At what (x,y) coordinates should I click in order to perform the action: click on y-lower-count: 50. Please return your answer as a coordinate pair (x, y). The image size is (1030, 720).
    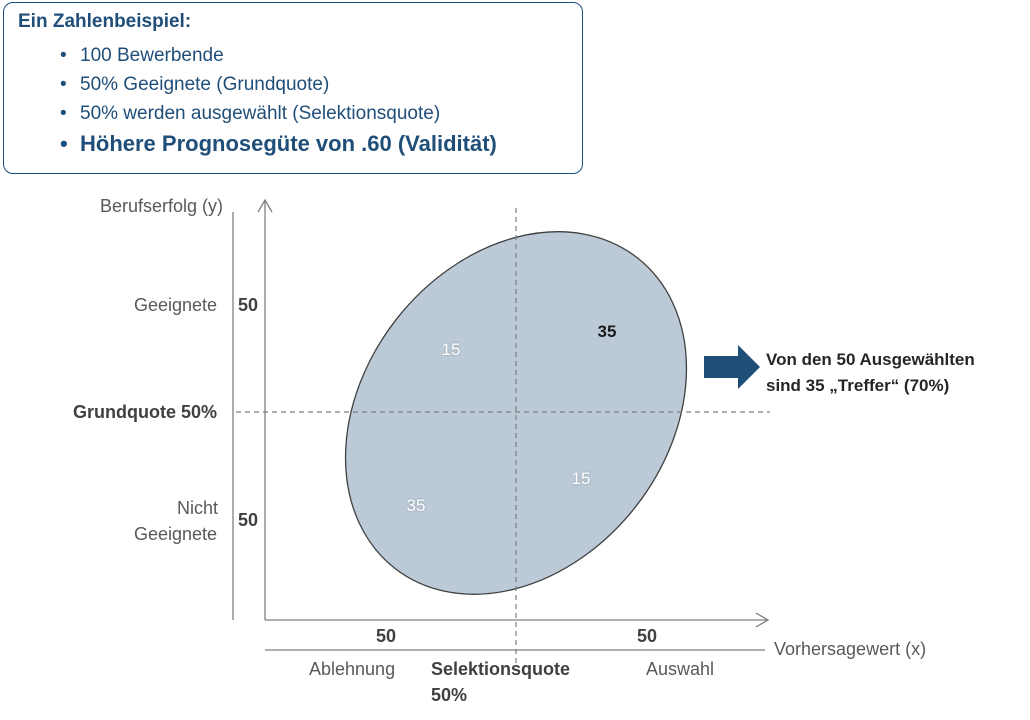
    Looking at the image, I should click on (248, 520).